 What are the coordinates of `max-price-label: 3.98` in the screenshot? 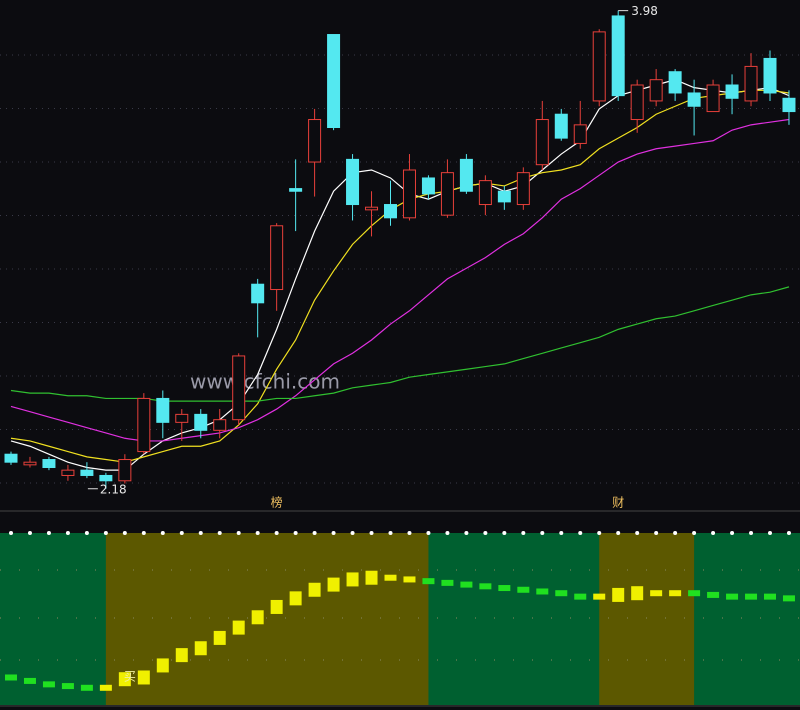 It's located at (644, 11).